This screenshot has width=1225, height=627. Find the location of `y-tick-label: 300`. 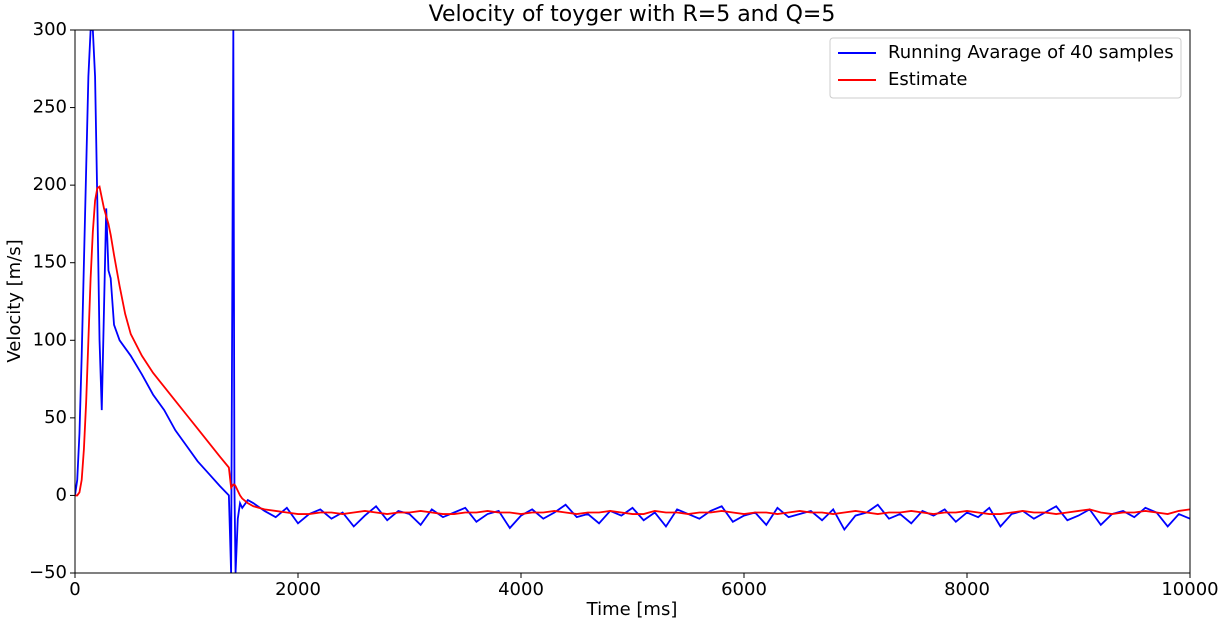

y-tick-label: 300 is located at coordinates (50, 29).